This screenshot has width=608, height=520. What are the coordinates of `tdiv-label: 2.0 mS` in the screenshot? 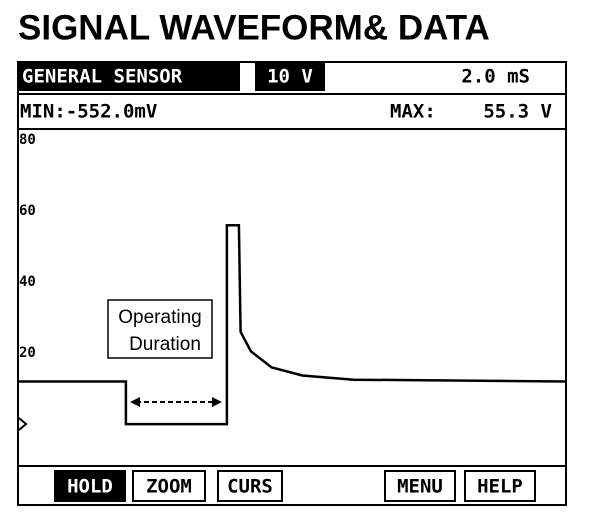 It's located at (495, 77).